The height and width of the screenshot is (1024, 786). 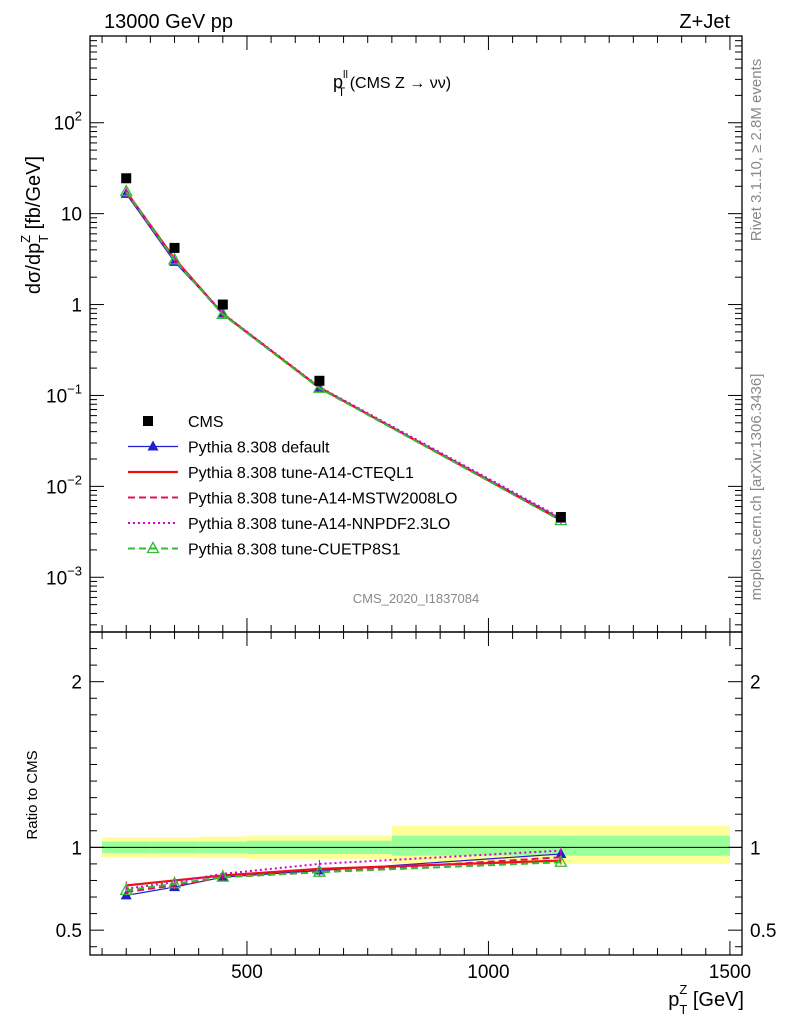 What do you see at coordinates (322, 499) in the screenshot?
I see `legend-label: Pythia 8.308 tune-A14-MSTW2008LO` at bounding box center [322, 499].